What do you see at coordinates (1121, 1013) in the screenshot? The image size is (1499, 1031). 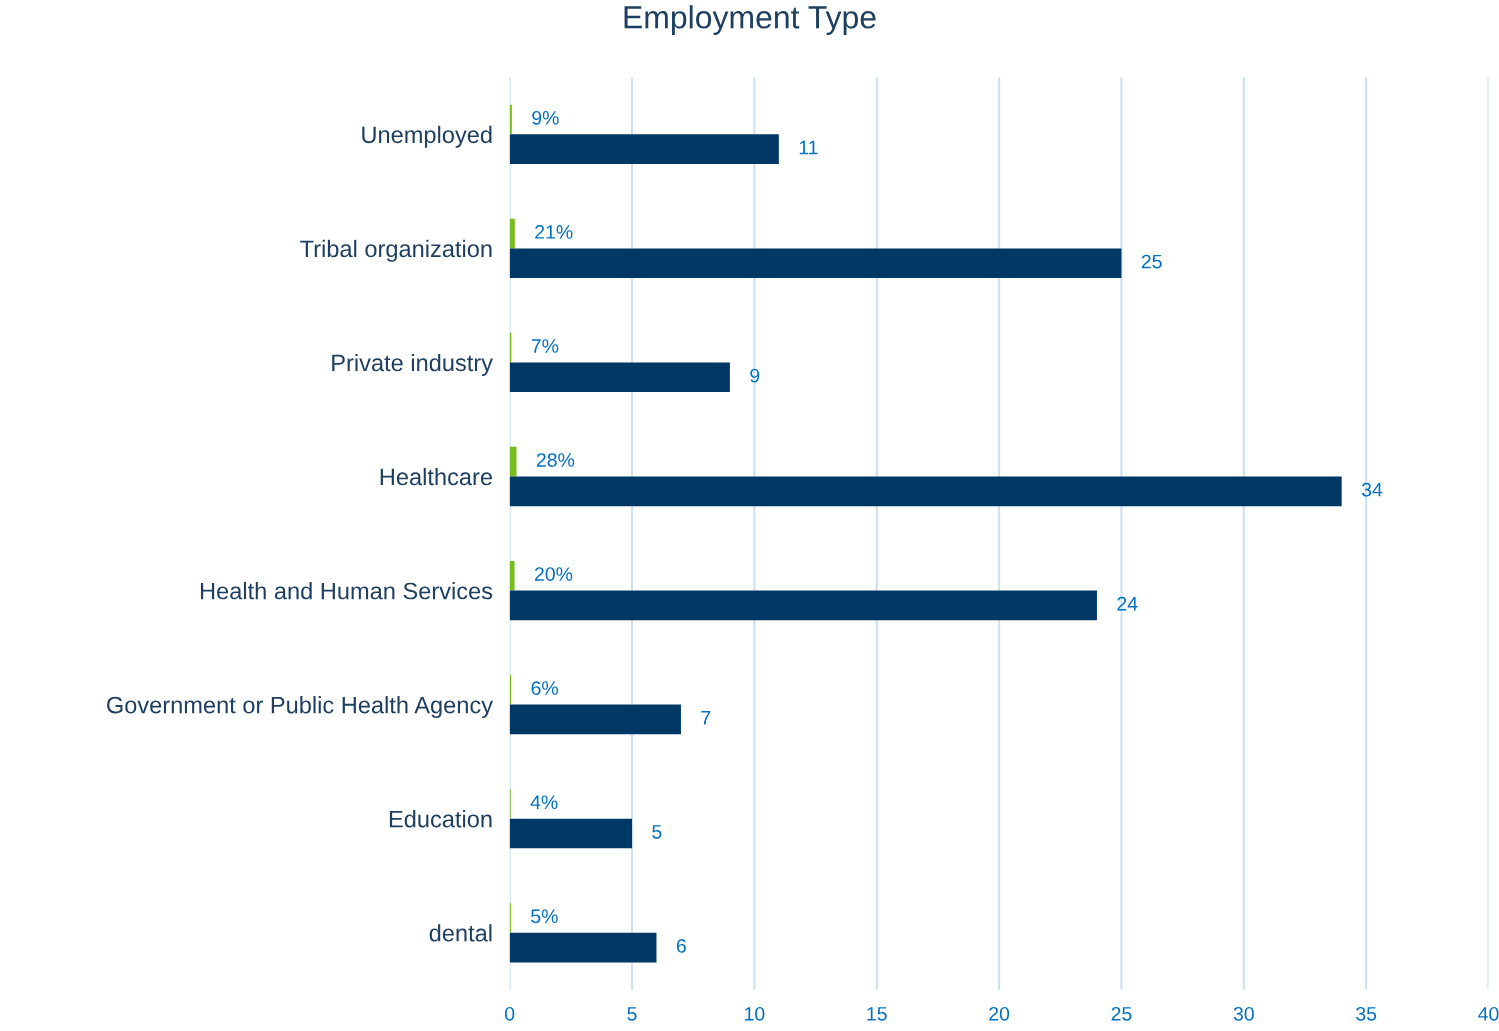 I see `x-tick-label: 25` at bounding box center [1121, 1013].